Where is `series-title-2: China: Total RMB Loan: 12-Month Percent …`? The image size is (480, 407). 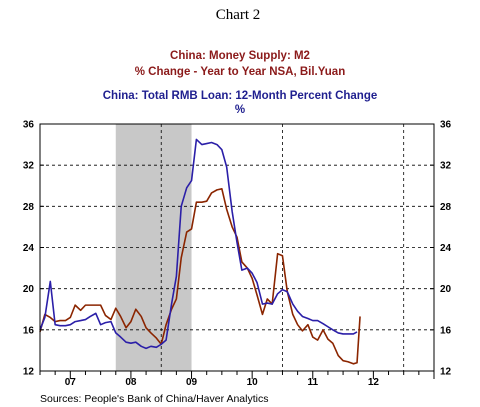
series-title-2: China: Total RMB Loan: 12-Month Percent … is located at coordinates (240, 96).